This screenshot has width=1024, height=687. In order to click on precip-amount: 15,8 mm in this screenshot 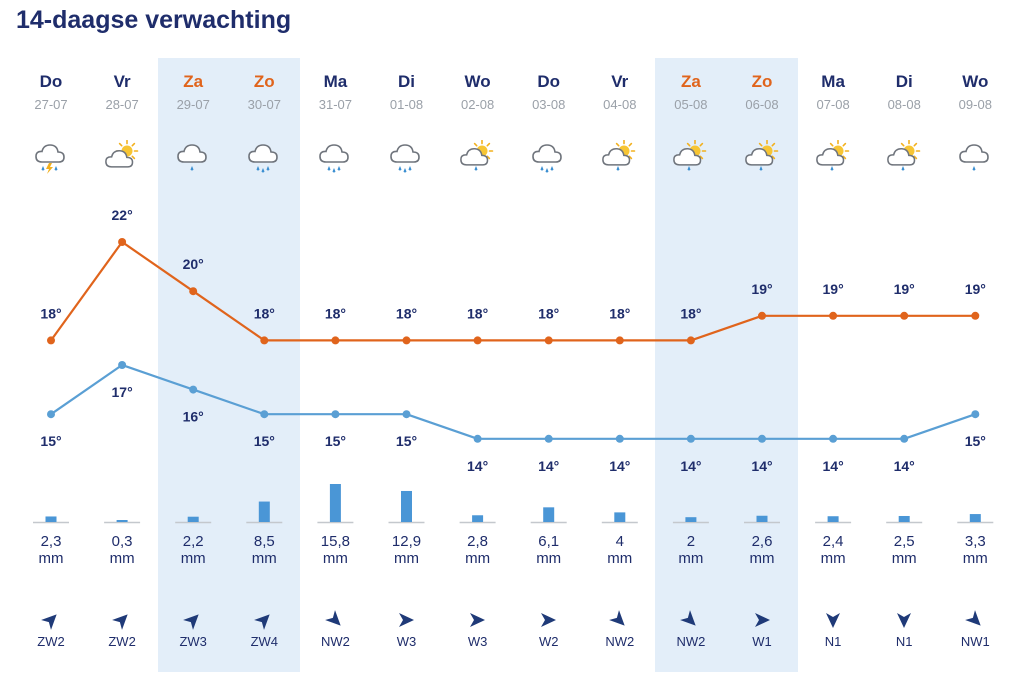, I will do `click(335, 550)`.